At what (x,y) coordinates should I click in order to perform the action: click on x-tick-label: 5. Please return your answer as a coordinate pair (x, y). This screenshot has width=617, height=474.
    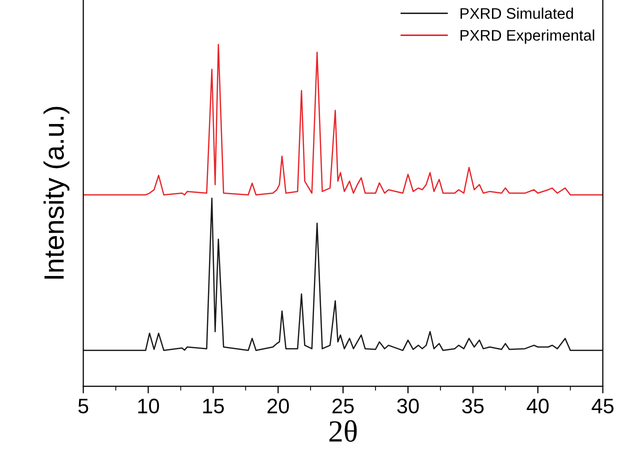
    Looking at the image, I should click on (83, 406).